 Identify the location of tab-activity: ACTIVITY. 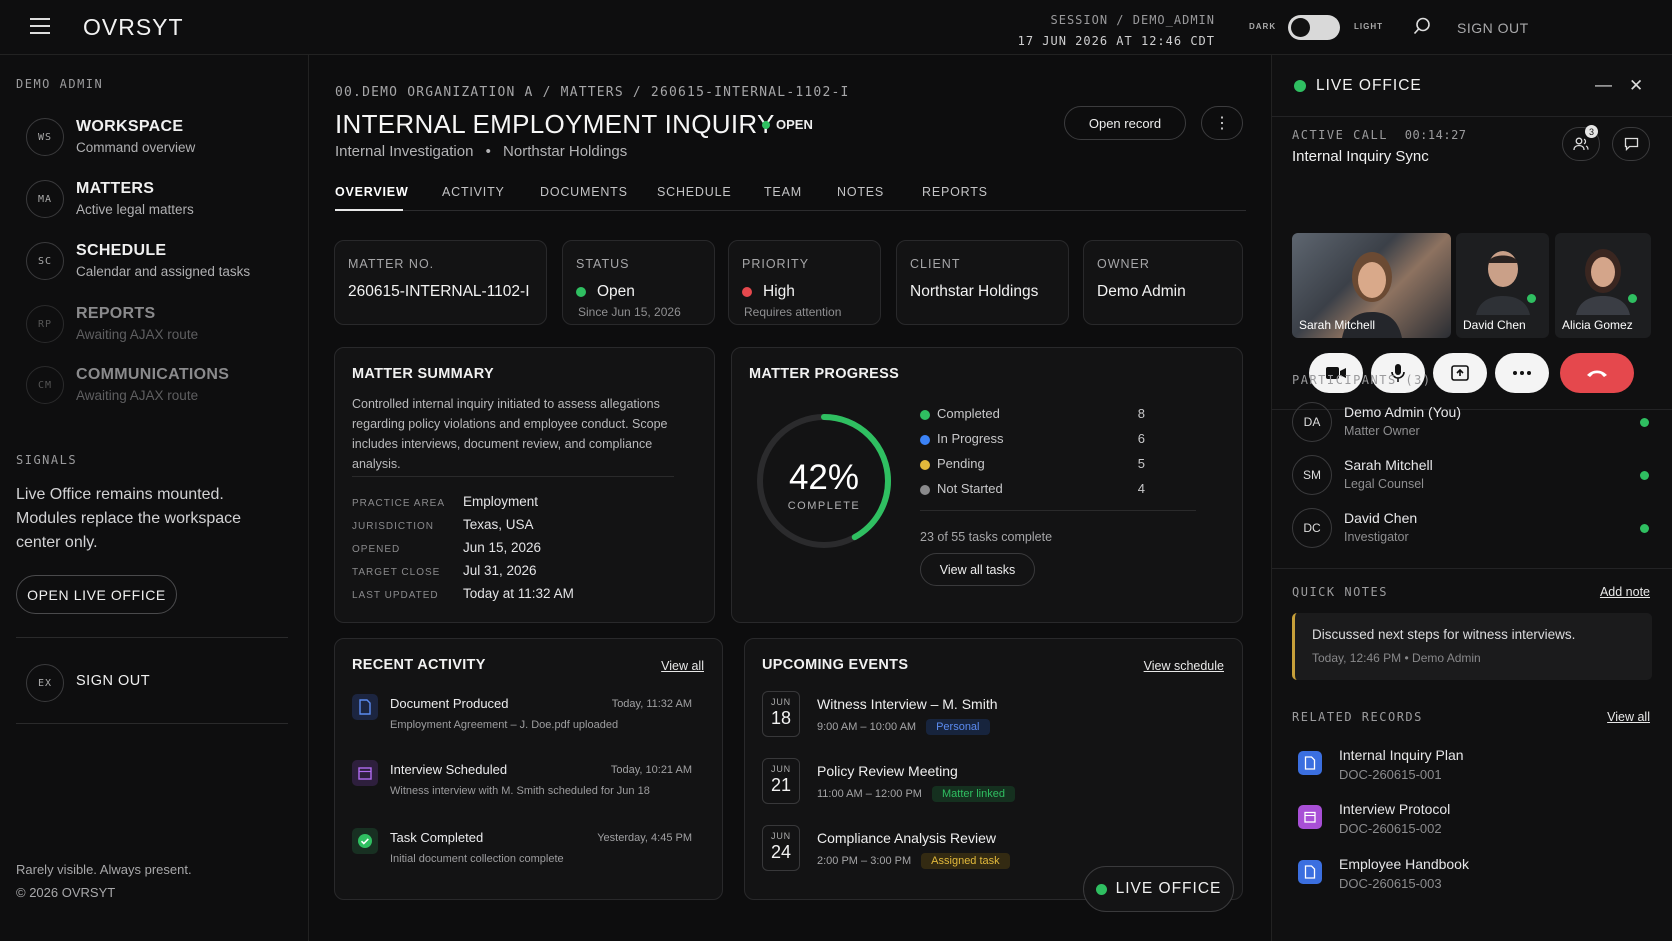
(473, 192).